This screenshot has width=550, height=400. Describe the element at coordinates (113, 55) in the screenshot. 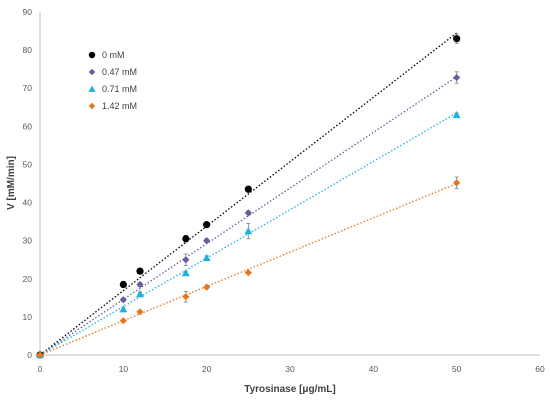

I see `legend-label-0: 0 mM` at that location.